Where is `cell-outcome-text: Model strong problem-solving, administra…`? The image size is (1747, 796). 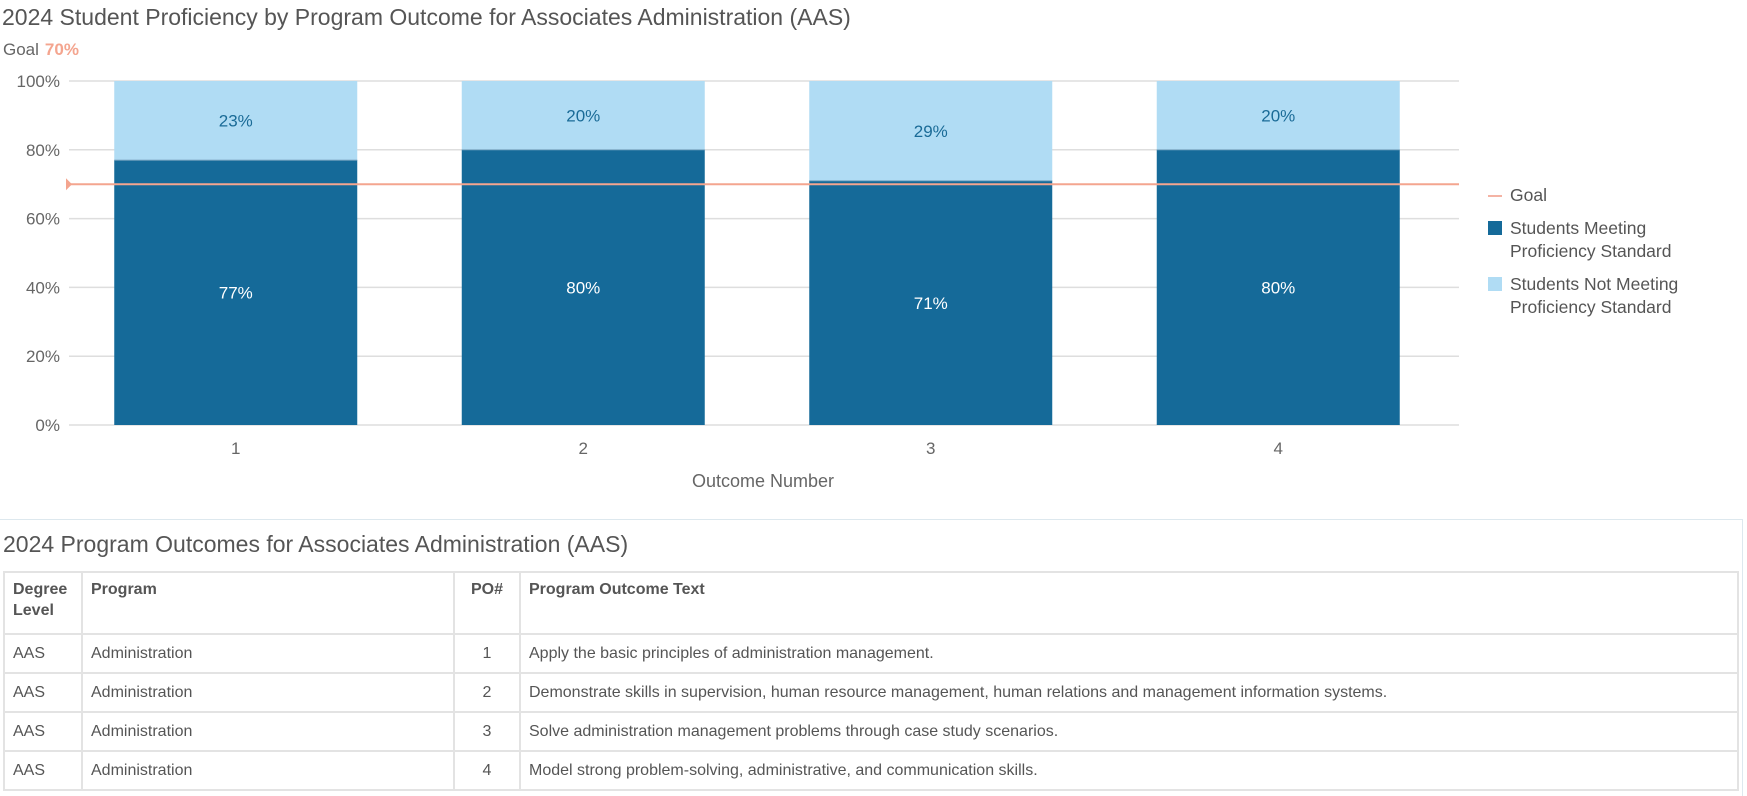 cell-outcome-text: Model strong problem-solving, administra… is located at coordinates (1129, 770).